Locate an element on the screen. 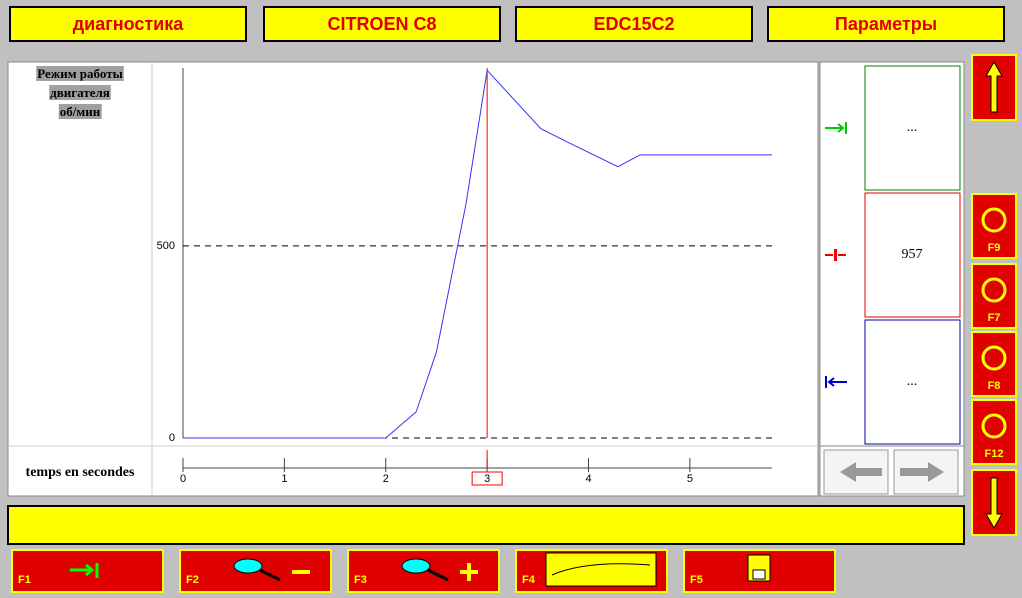 The width and height of the screenshot is (1022, 598). cursor-box is located at coordinates (487, 478).